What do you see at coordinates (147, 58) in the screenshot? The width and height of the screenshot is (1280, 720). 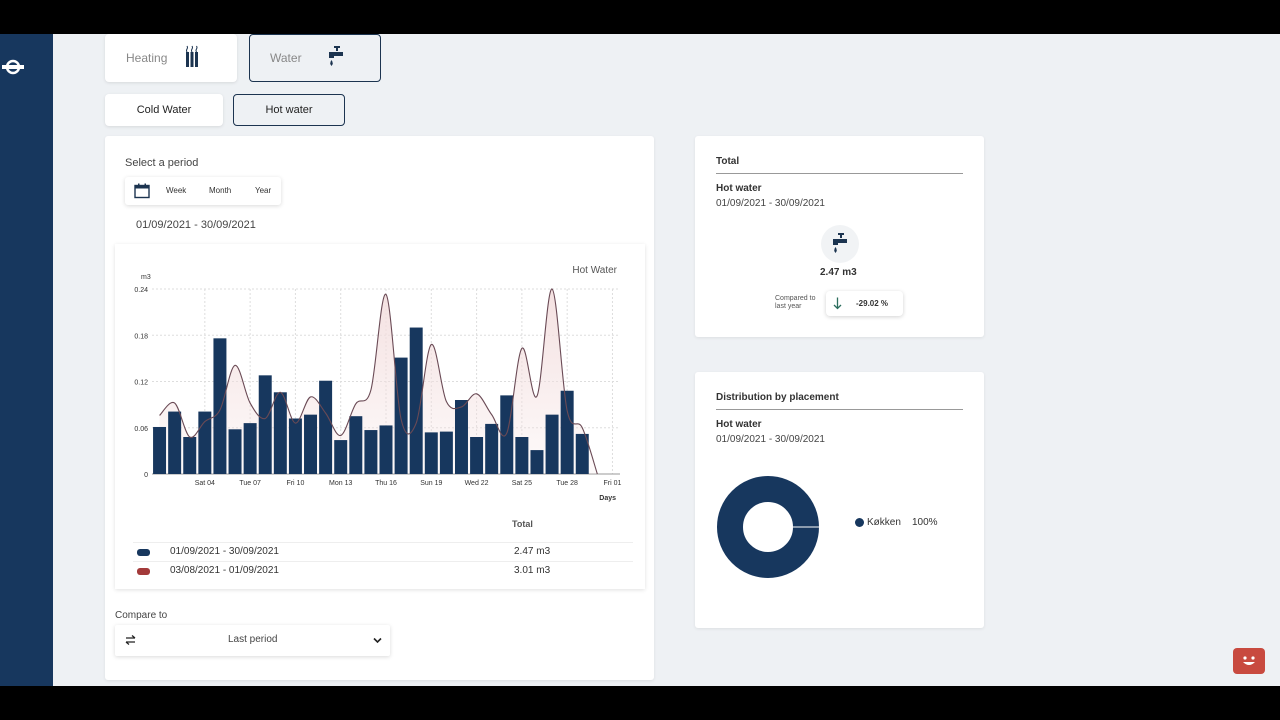 I see `tab-heating-label: Heating` at bounding box center [147, 58].